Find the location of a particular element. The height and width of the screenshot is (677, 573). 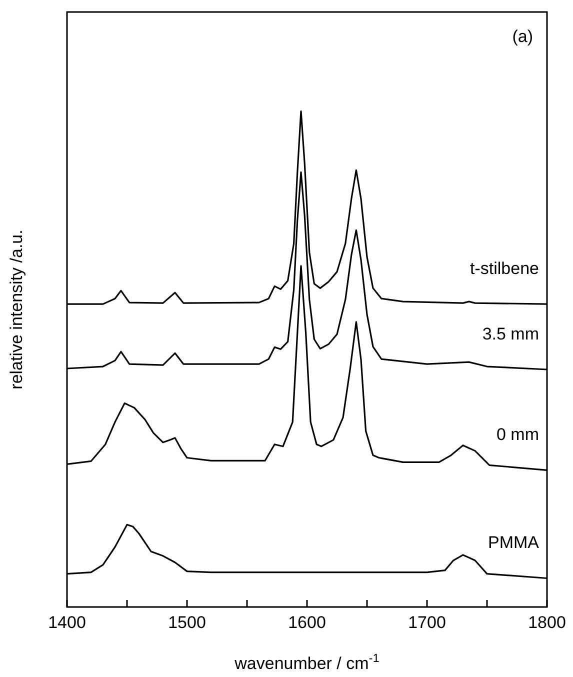

x-tick-label: 1800 is located at coordinates (547, 622).